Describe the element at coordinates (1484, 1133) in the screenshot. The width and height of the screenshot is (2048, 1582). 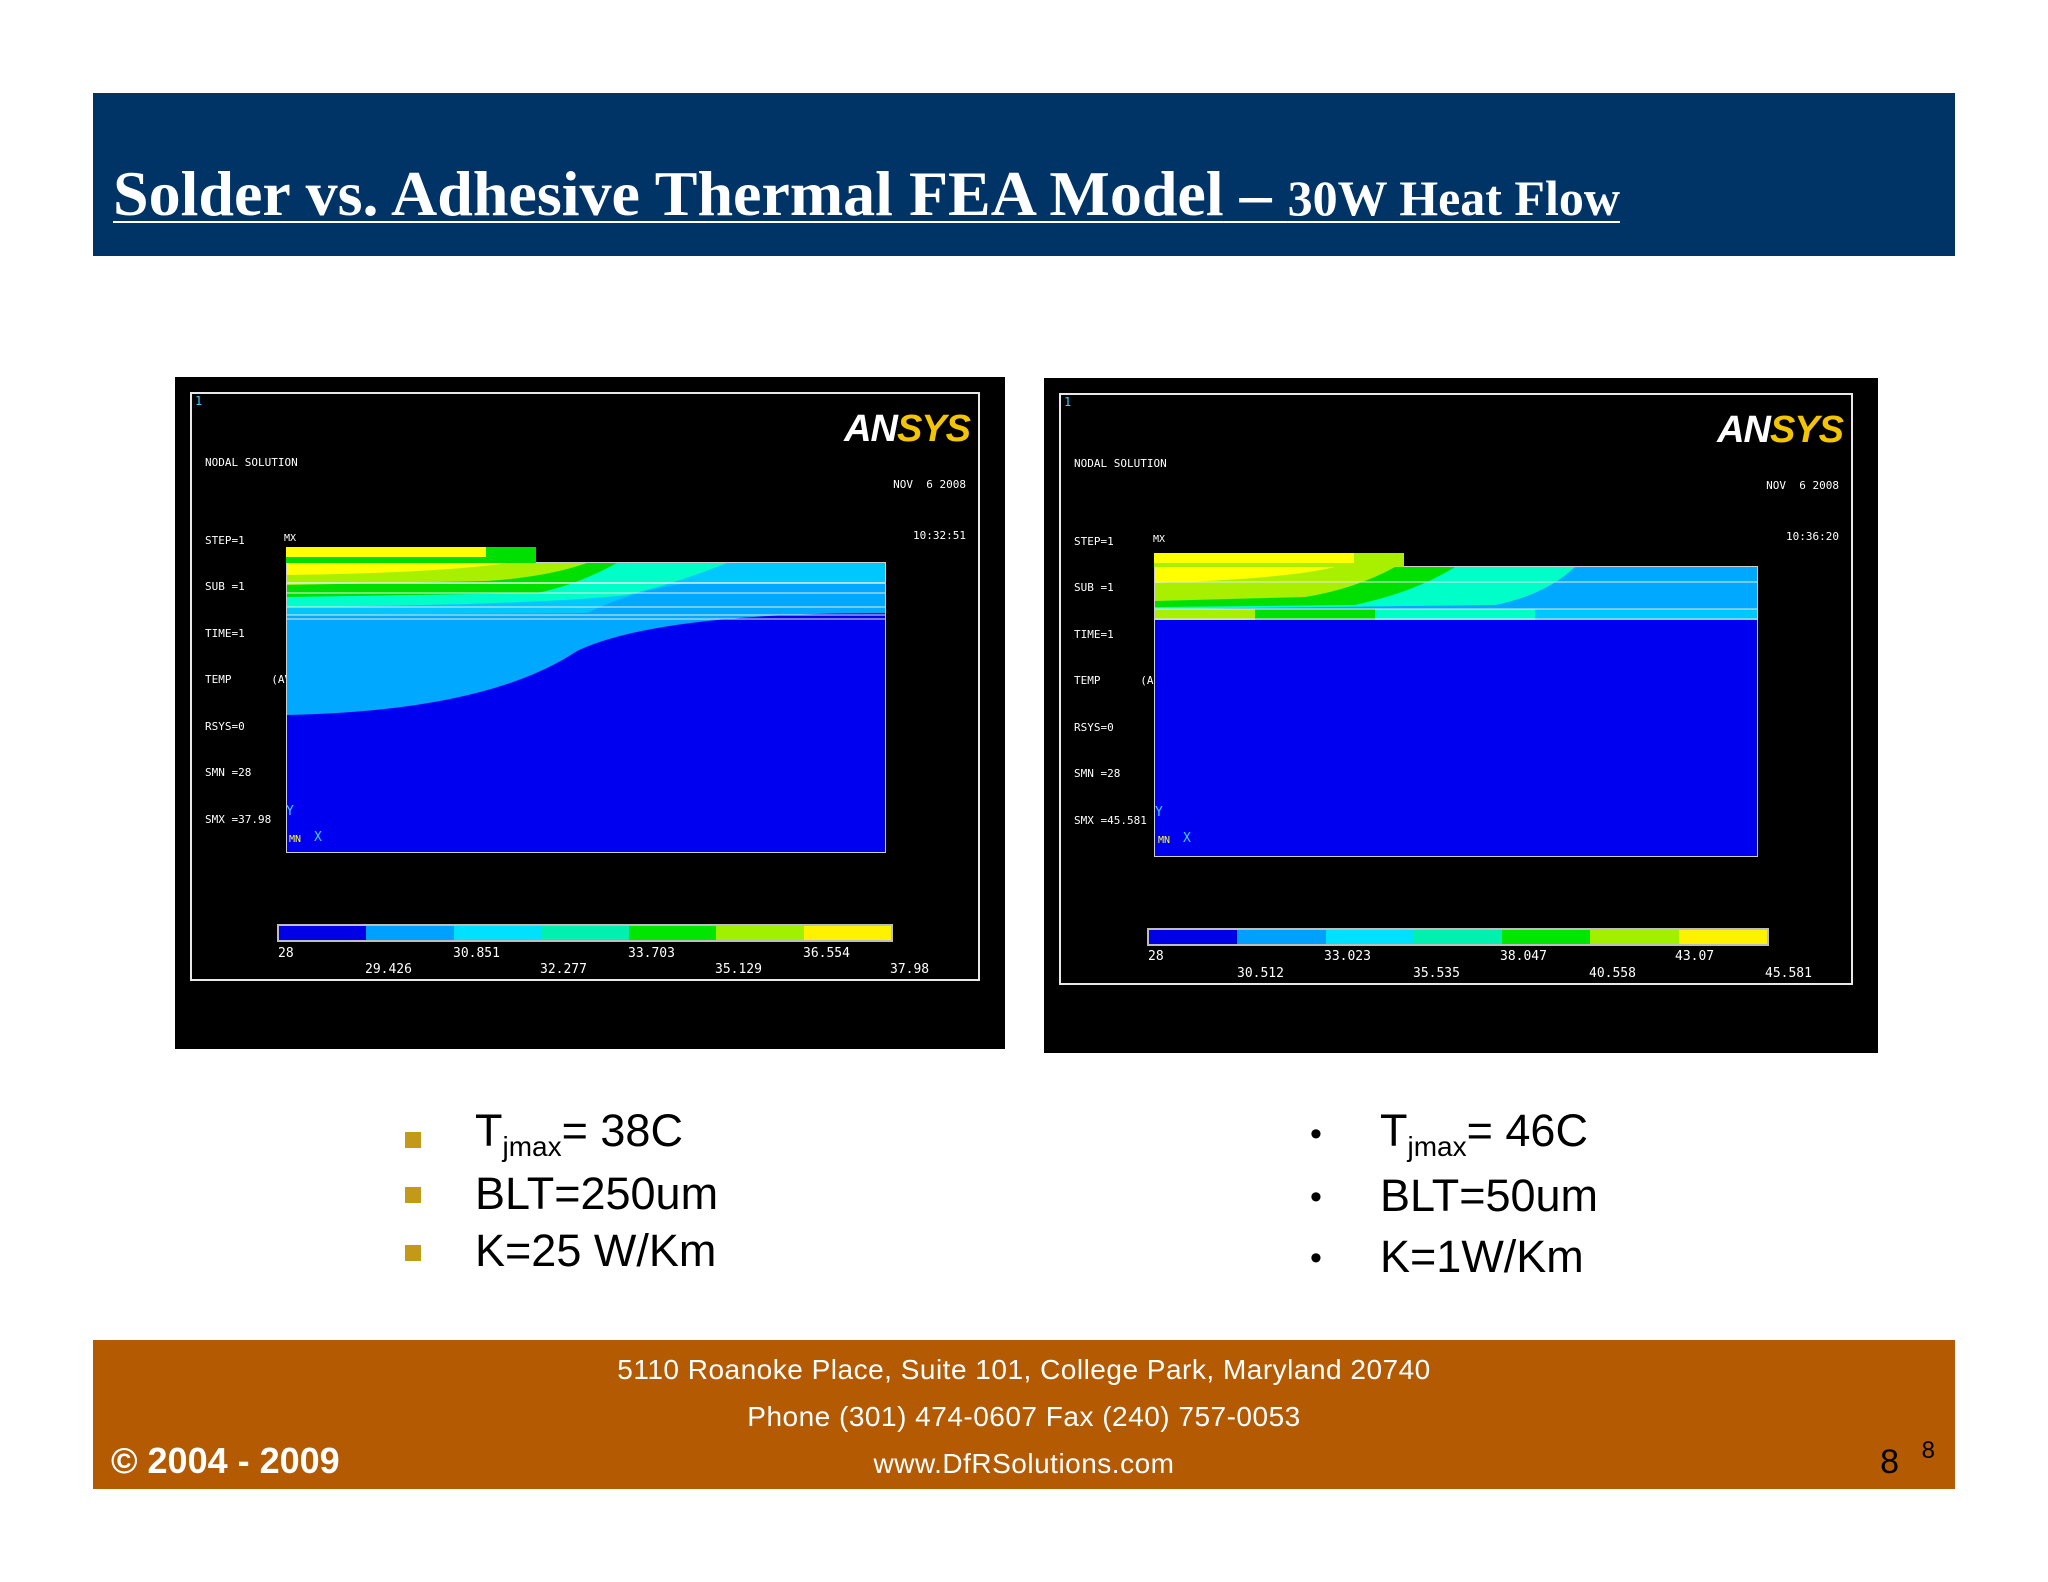
I see `bullet-text: Tjmax= 46C` at that location.